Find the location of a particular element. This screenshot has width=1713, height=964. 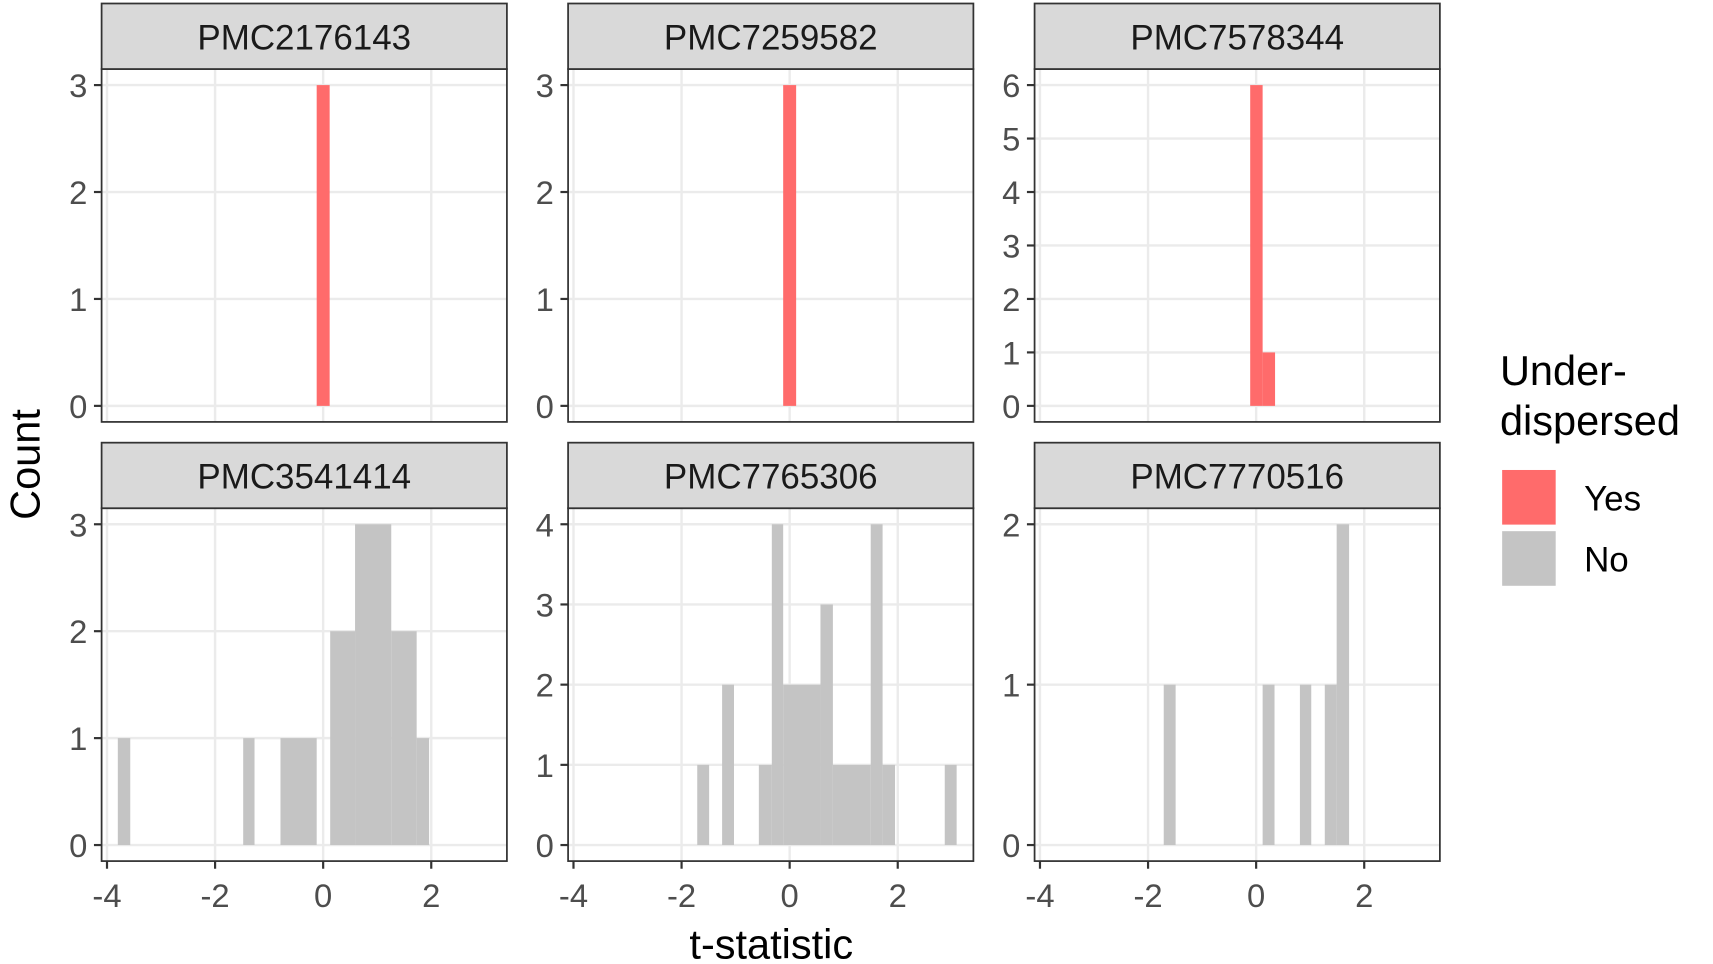

facet-panel: PMC7578344 0 1 2 3 4 5 6 is located at coordinates (1221, 213).